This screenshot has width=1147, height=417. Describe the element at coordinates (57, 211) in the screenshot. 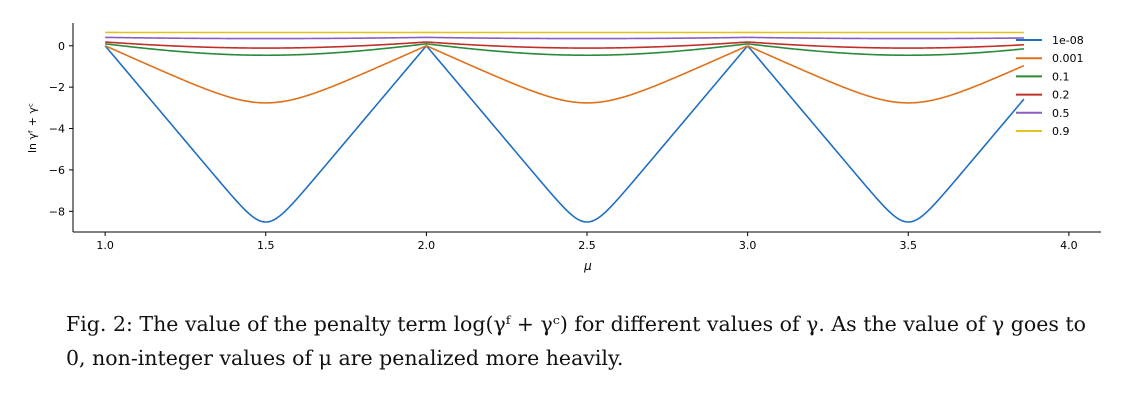

I see `y-tick-label: −8` at that location.